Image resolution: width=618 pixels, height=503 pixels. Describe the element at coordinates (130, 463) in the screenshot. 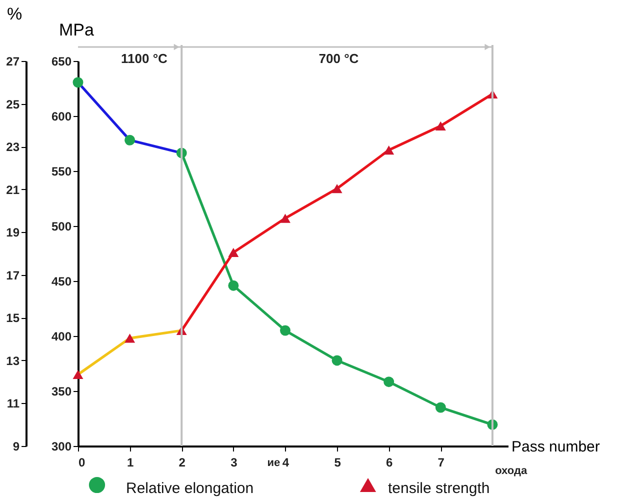

I see `x-tick-label: 1` at that location.